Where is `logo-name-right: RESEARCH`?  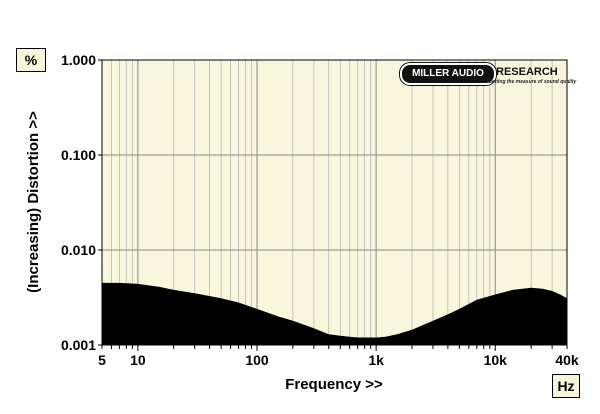
logo-name-right: RESEARCH is located at coordinates (527, 72).